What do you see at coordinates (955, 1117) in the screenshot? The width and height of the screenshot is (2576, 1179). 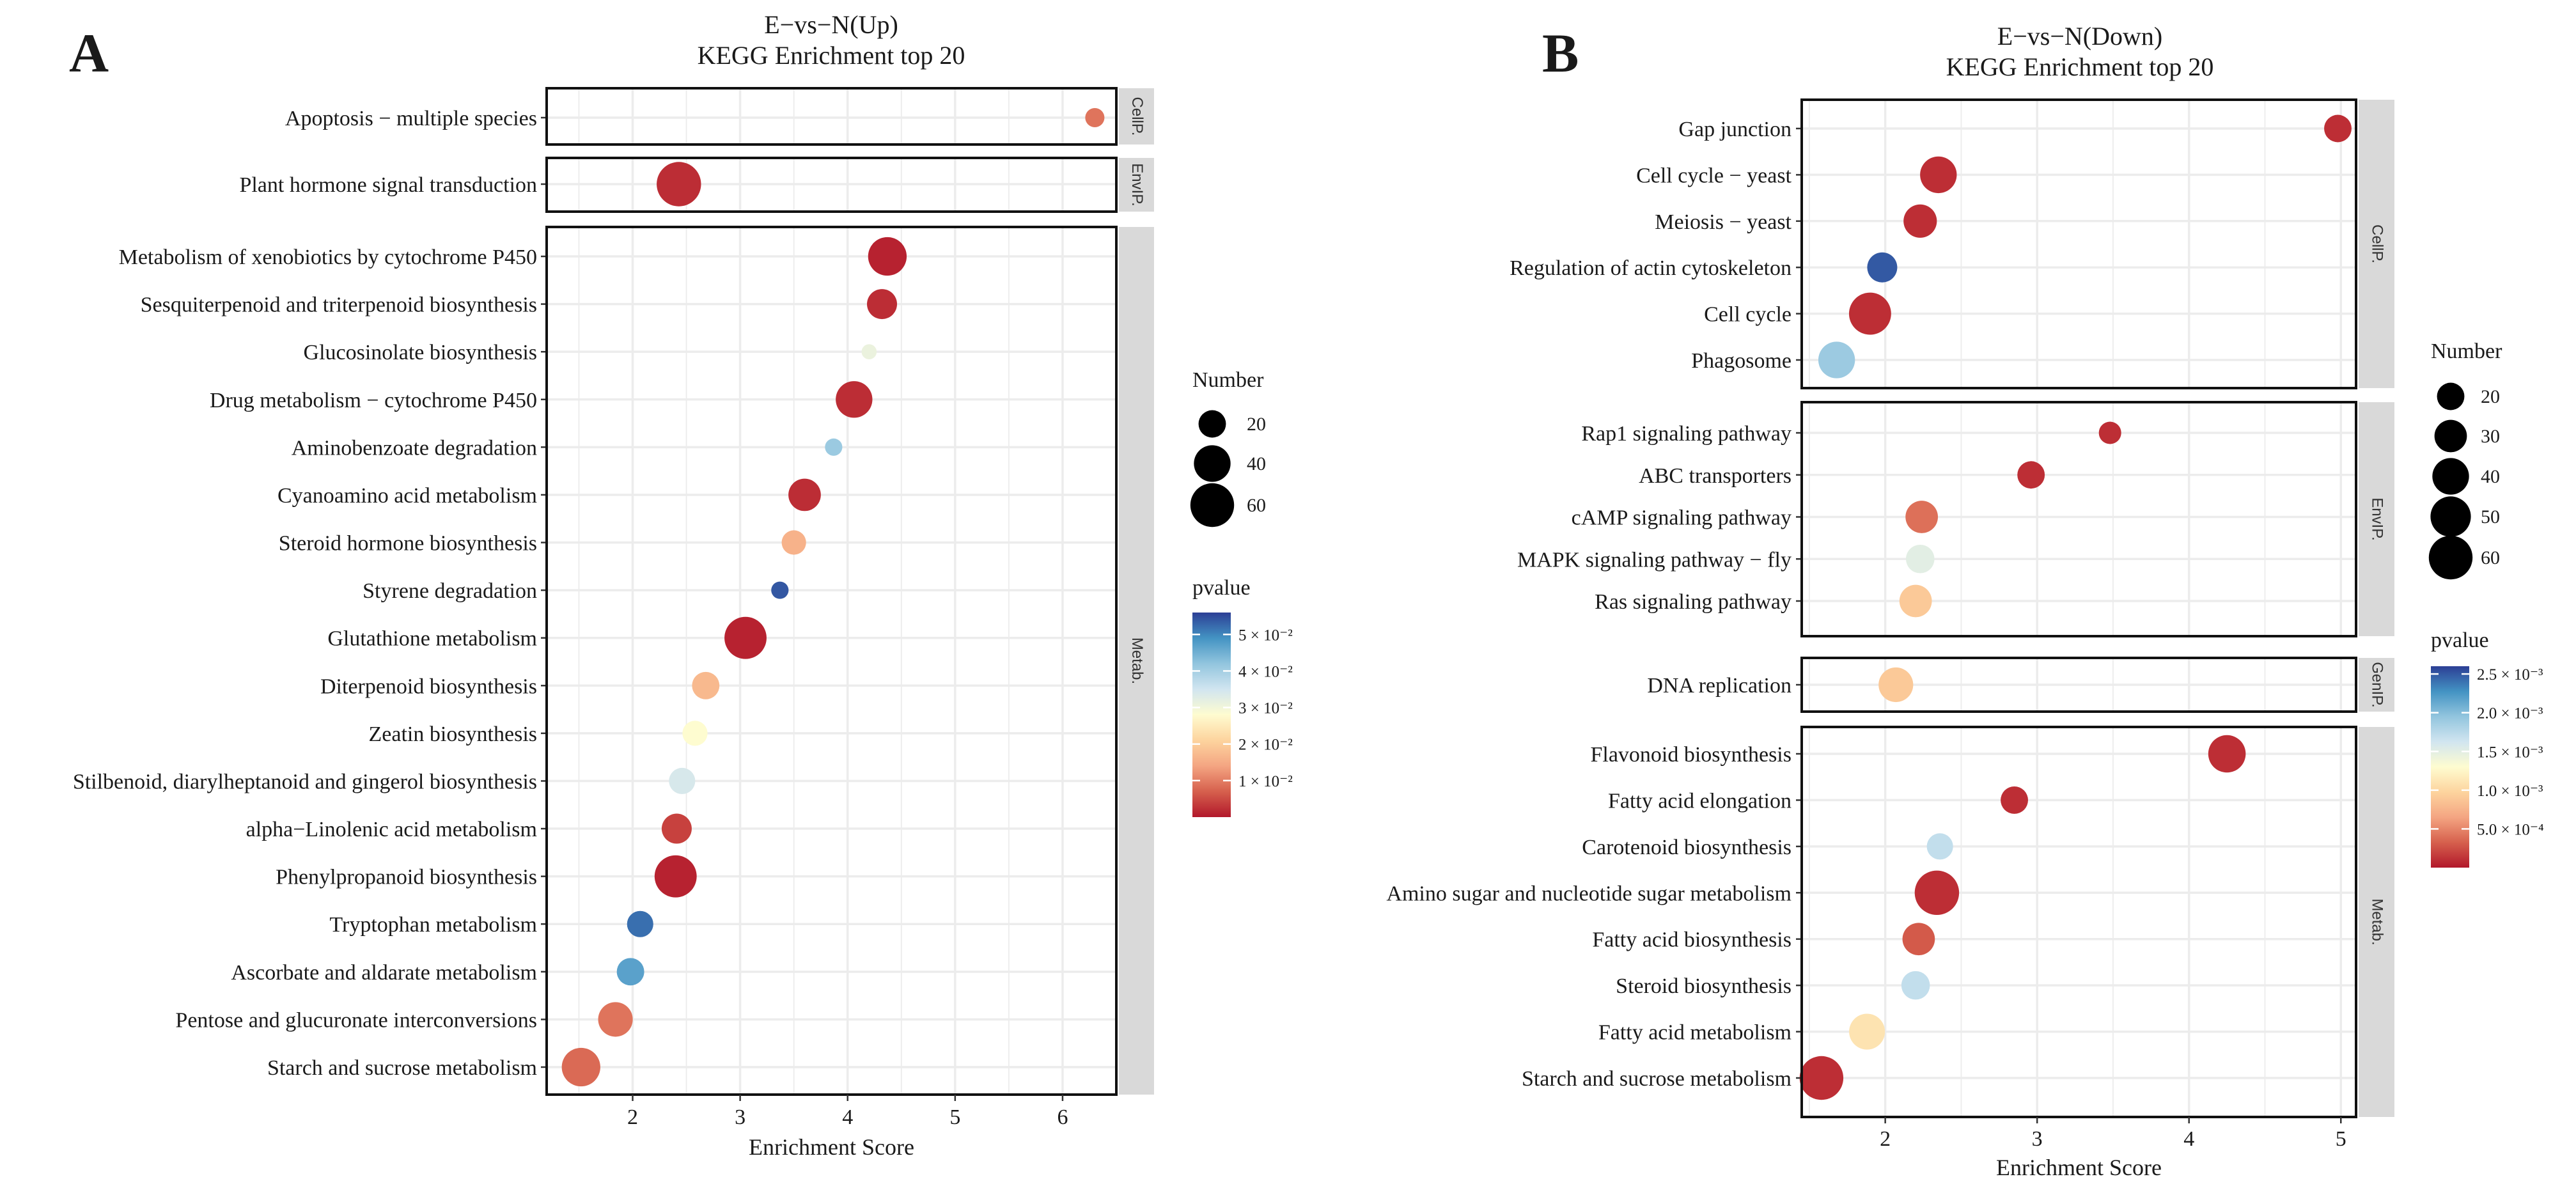 I see `x-tick-label: 5` at bounding box center [955, 1117].